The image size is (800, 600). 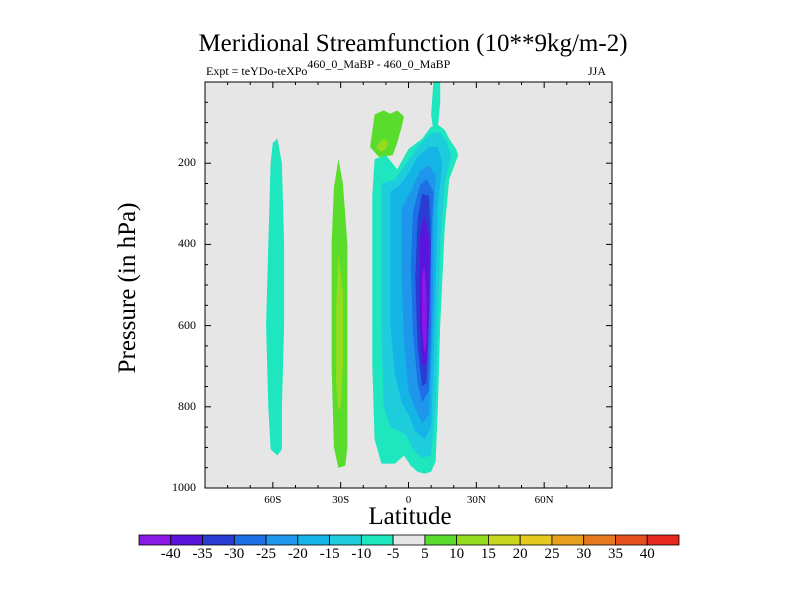 What do you see at coordinates (425, 554) in the screenshot?
I see `colorbar-level-label: 5` at bounding box center [425, 554].